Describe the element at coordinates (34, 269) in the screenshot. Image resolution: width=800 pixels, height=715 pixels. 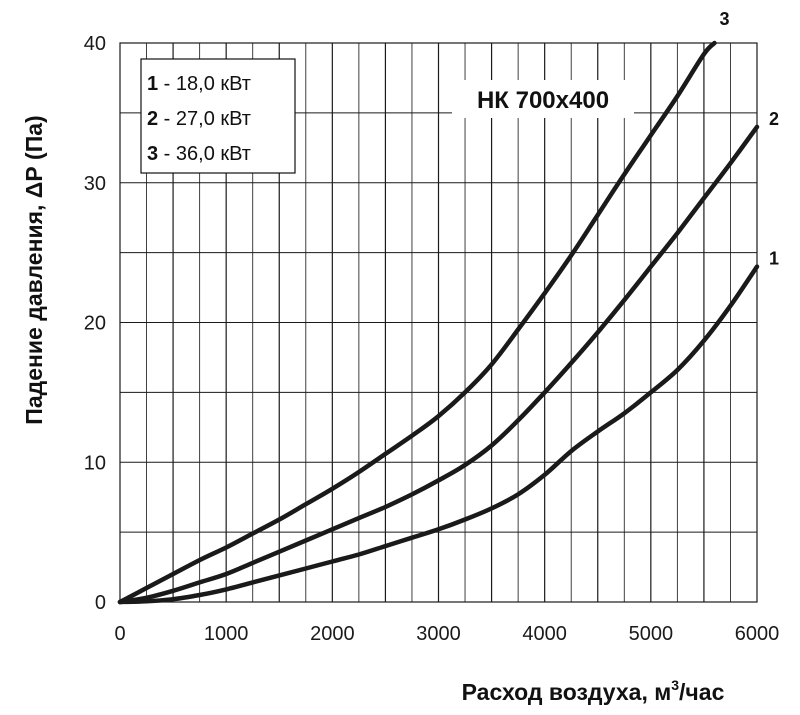
I see `y-axis-title: Падение давления, ΔР (Па)` at that location.